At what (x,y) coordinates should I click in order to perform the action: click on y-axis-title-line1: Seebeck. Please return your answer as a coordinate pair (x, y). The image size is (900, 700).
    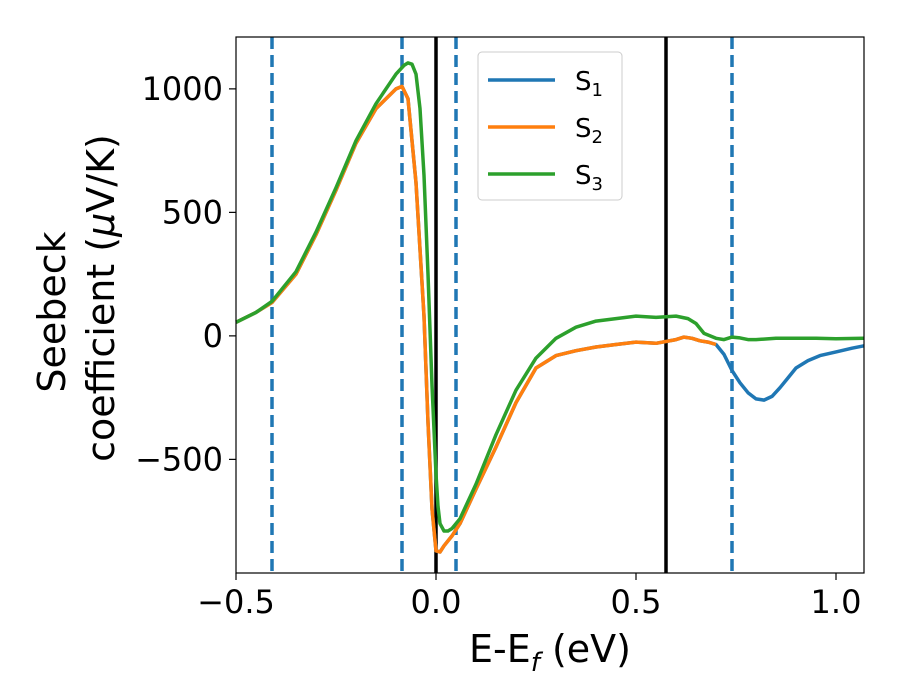
    Looking at the image, I should click on (52, 311).